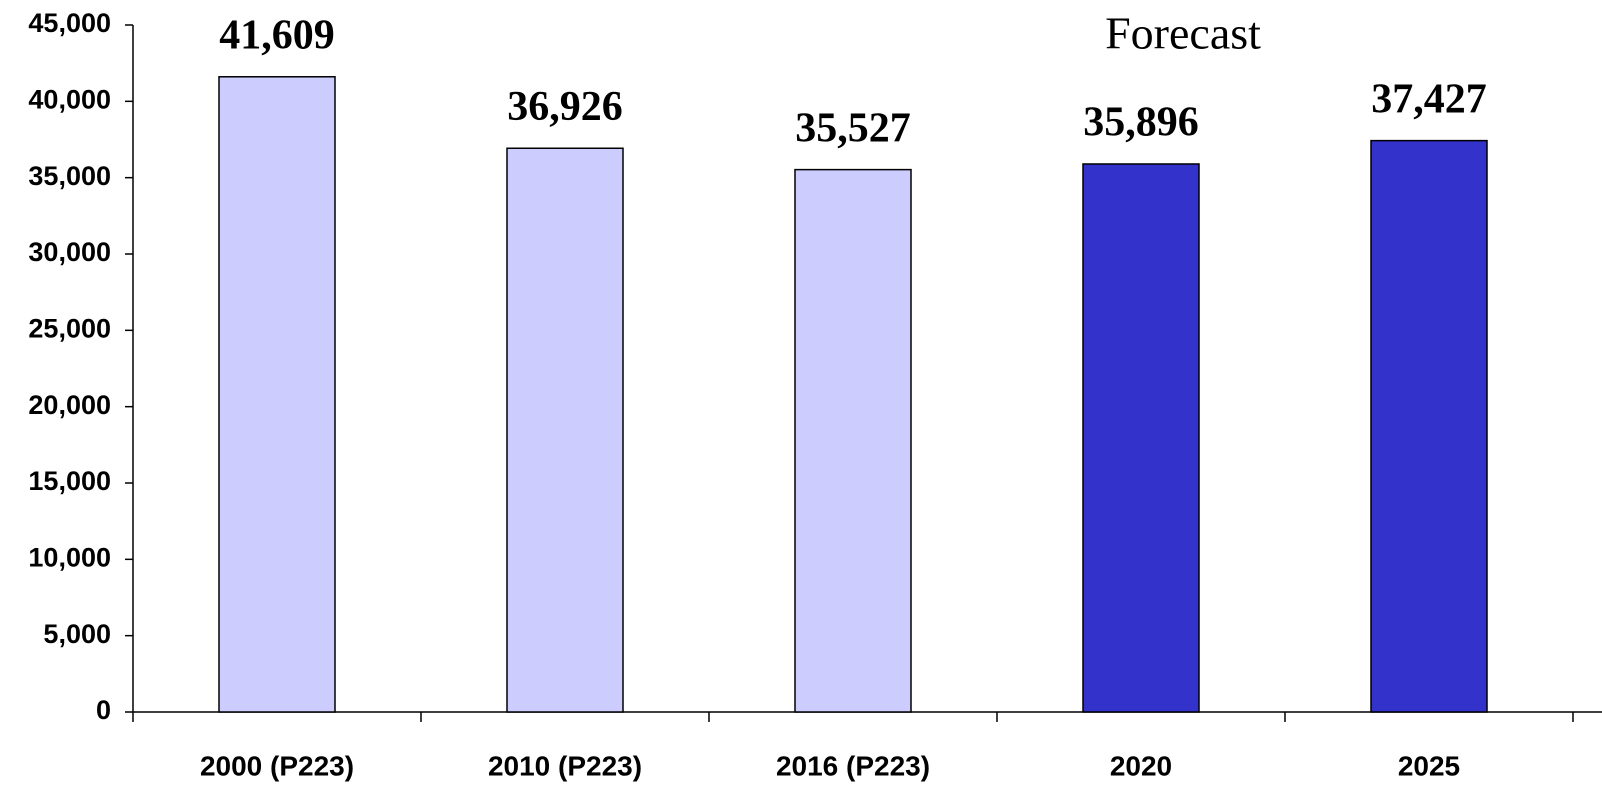 The height and width of the screenshot is (801, 1602). What do you see at coordinates (69, 252) in the screenshot?
I see `y-tick-label: 30,000` at bounding box center [69, 252].